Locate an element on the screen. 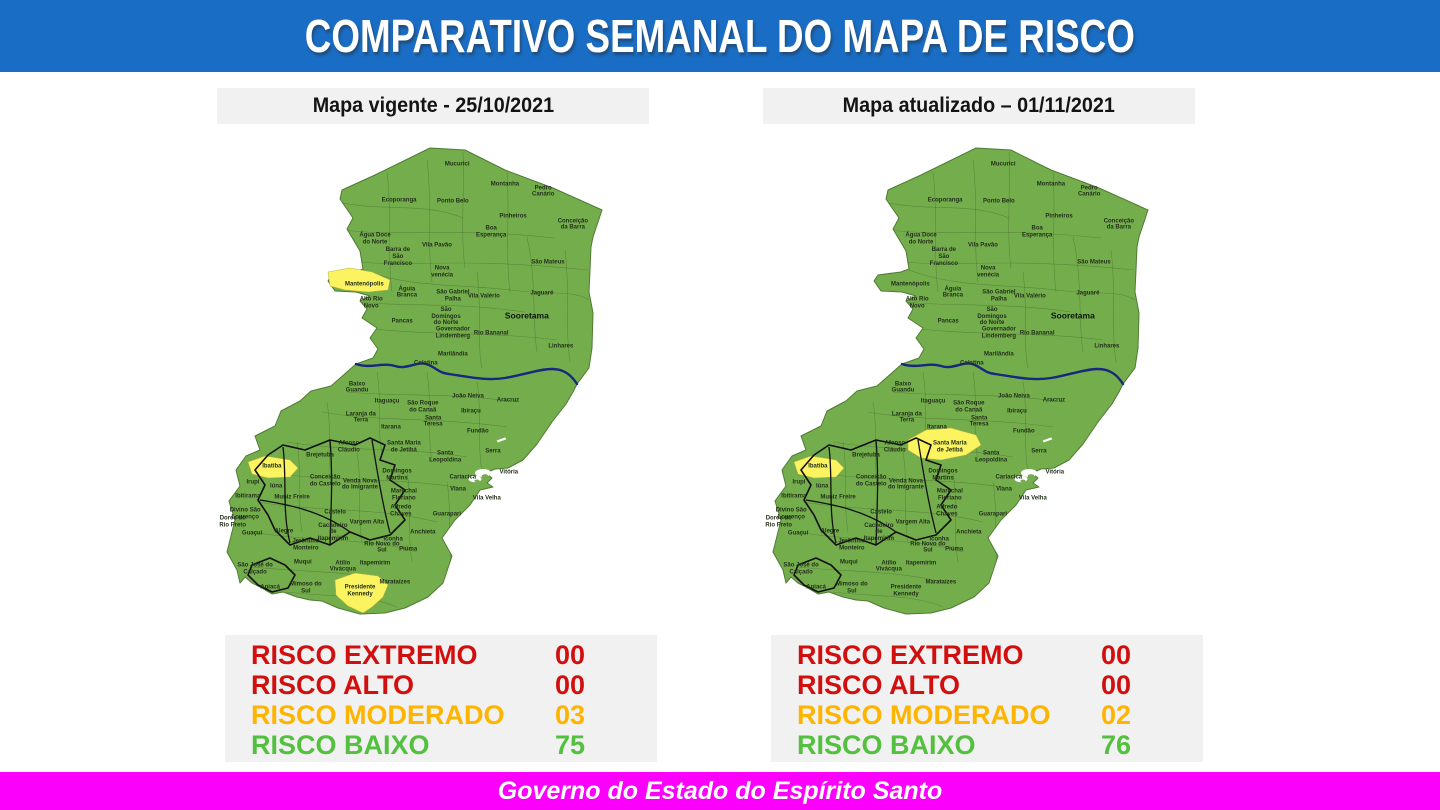 The height and width of the screenshot is (810, 1440). municipality-label: Ecoporanga is located at coordinates (399, 200).